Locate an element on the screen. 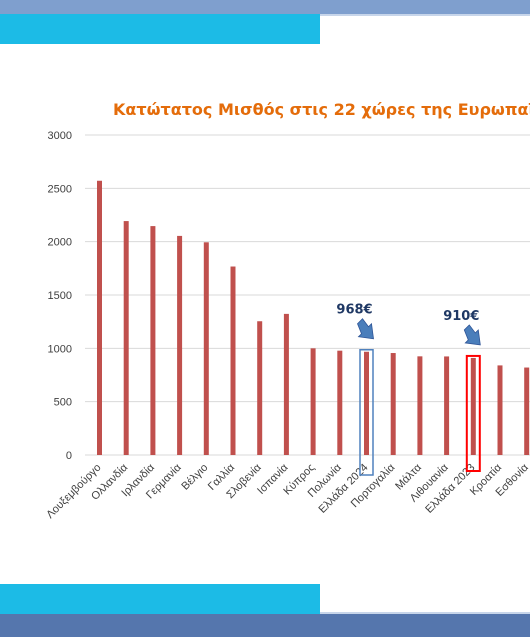  bottom-decor-line is located at coordinates (425, 613).